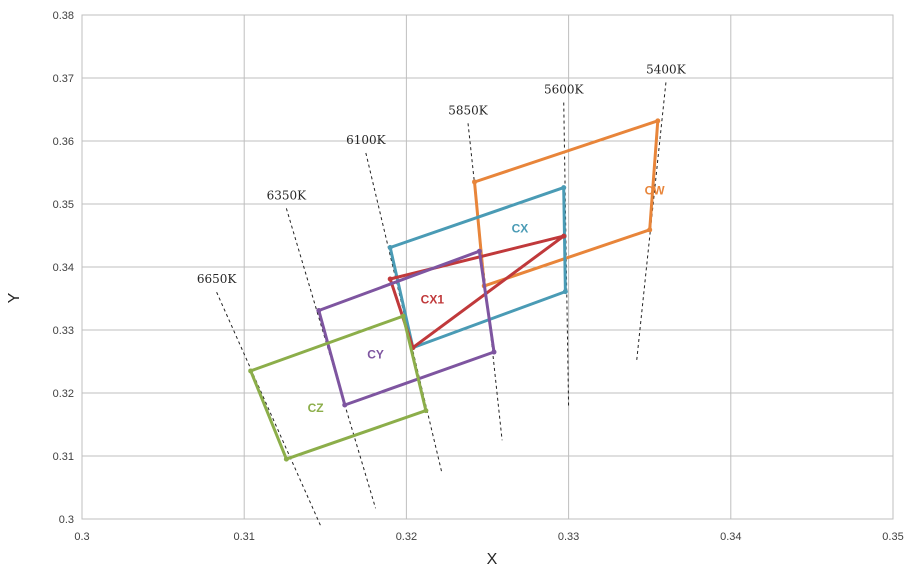 This screenshot has width=906, height=567. Describe the element at coordinates (366, 140) in the screenshot. I see `isotherm-label: 6100K` at that location.